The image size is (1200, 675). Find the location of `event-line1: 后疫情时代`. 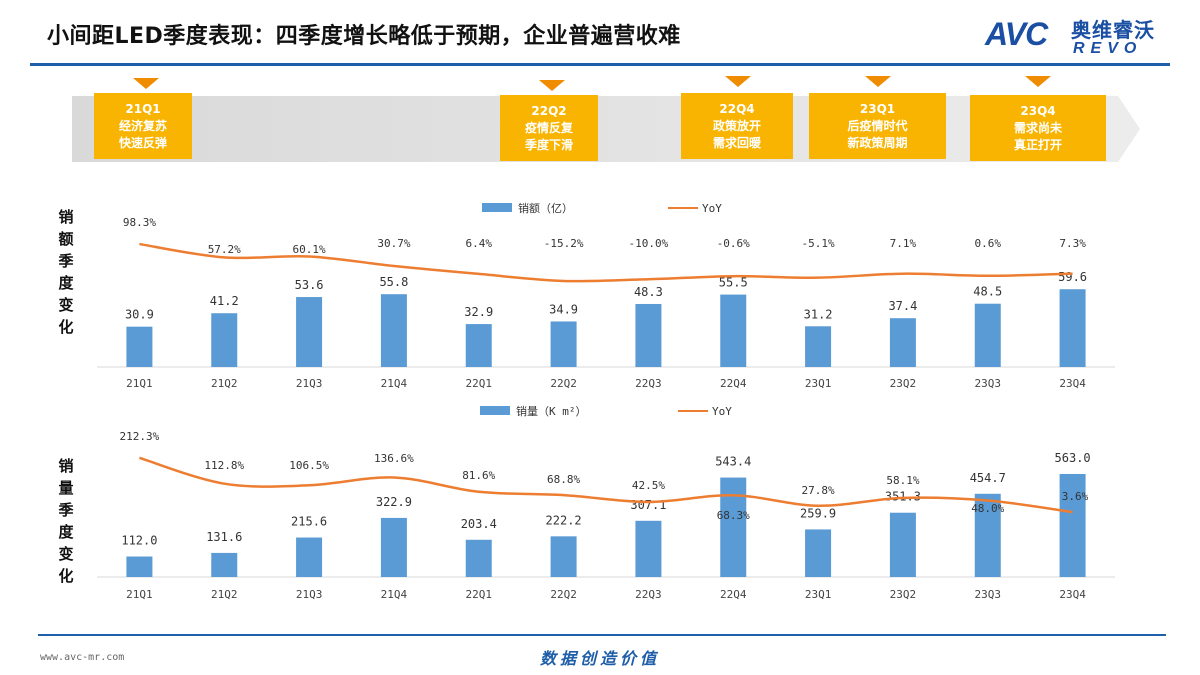

event-line1: 后疫情时代 is located at coordinates (877, 125).